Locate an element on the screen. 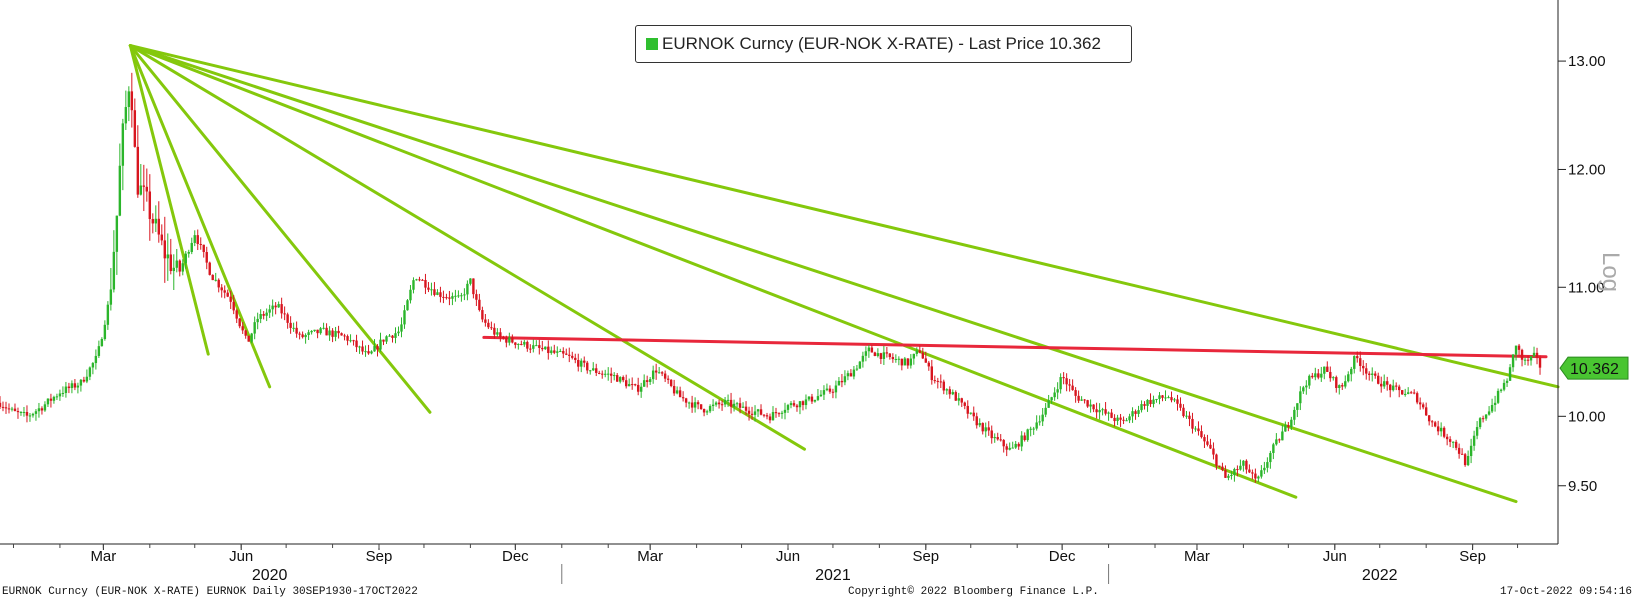 The width and height of the screenshot is (1634, 602). year-label: 2020 is located at coordinates (270, 575).